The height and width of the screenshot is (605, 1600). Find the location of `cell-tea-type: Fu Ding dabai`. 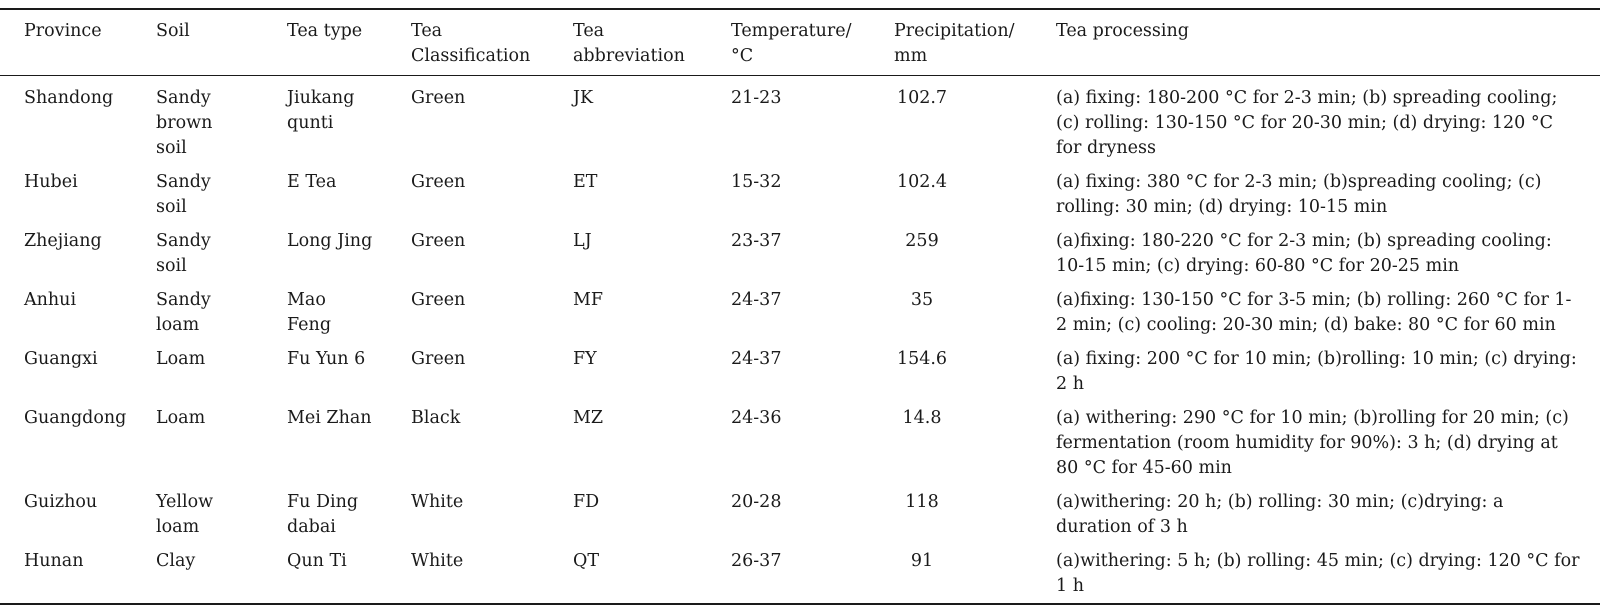

cell-tea-type: Fu Ding dabai is located at coordinates (325, 510).